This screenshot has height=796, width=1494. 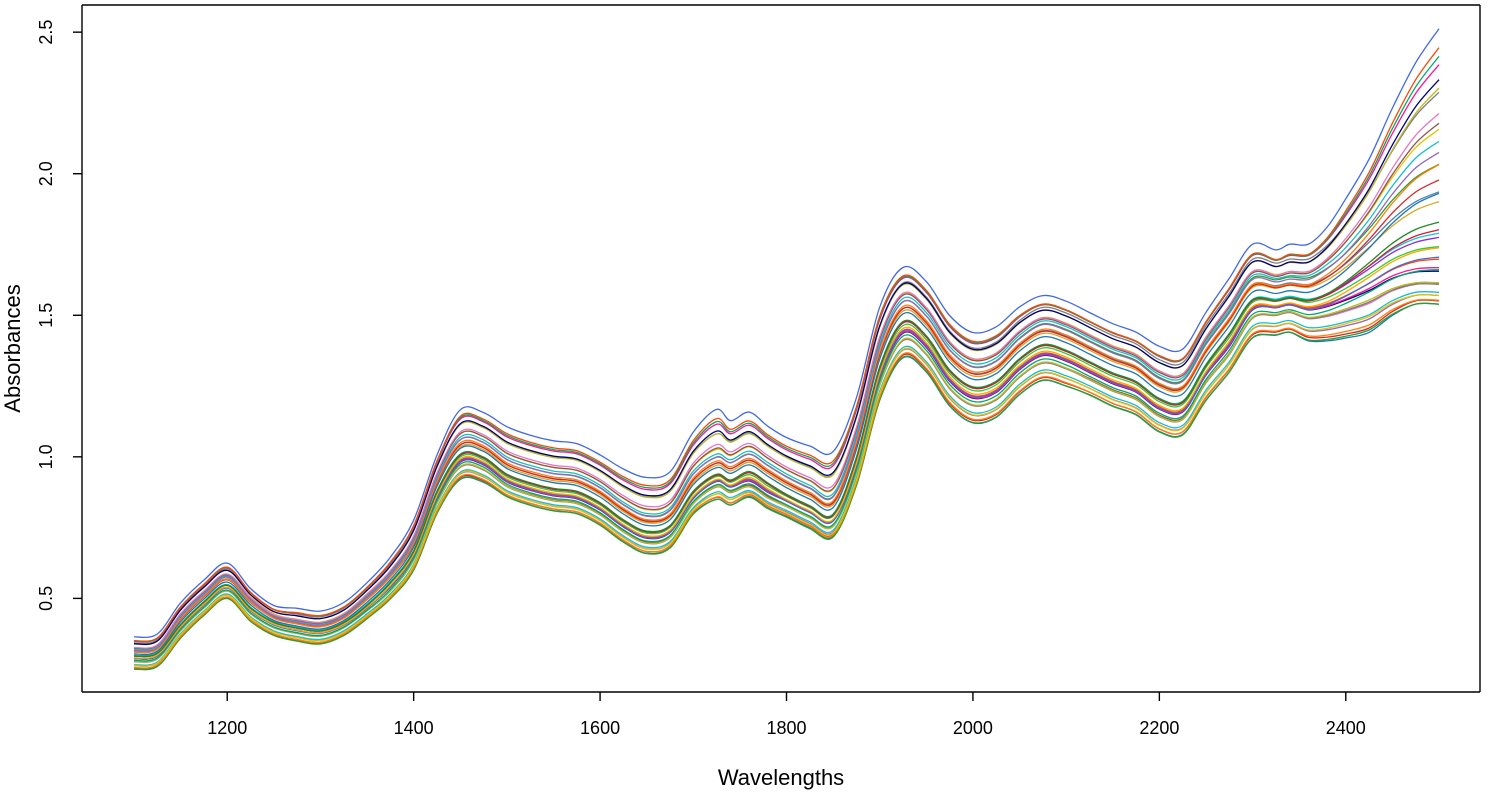 What do you see at coordinates (46, 173) in the screenshot?
I see `y-tick-label: 2.0` at bounding box center [46, 173].